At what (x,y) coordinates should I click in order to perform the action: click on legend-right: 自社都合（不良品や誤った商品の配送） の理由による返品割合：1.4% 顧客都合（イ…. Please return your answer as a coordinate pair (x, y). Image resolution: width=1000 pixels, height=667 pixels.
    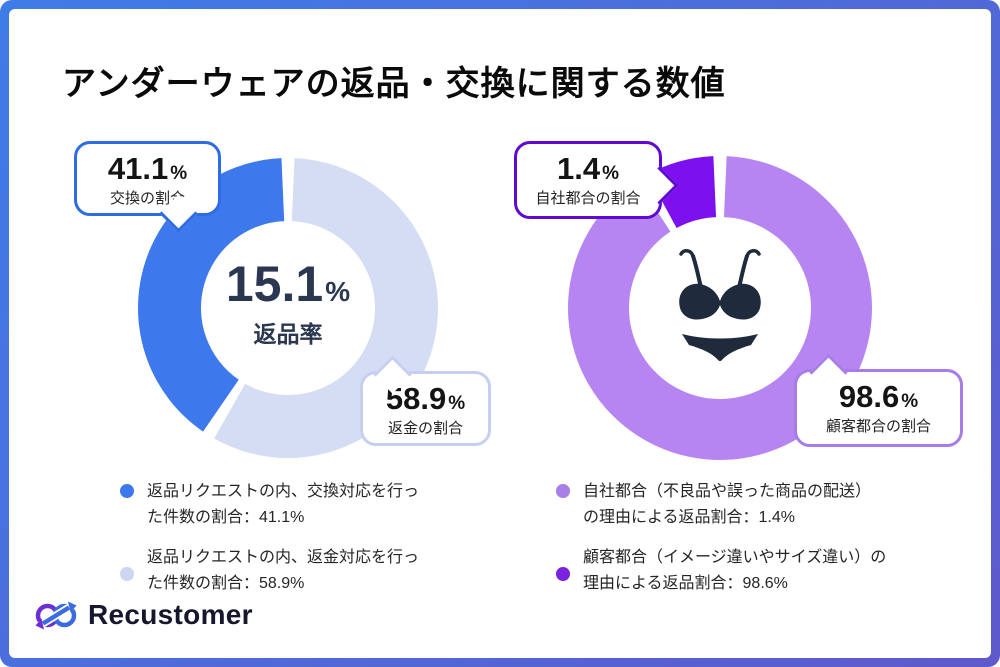
    Looking at the image, I should click on (761, 545).